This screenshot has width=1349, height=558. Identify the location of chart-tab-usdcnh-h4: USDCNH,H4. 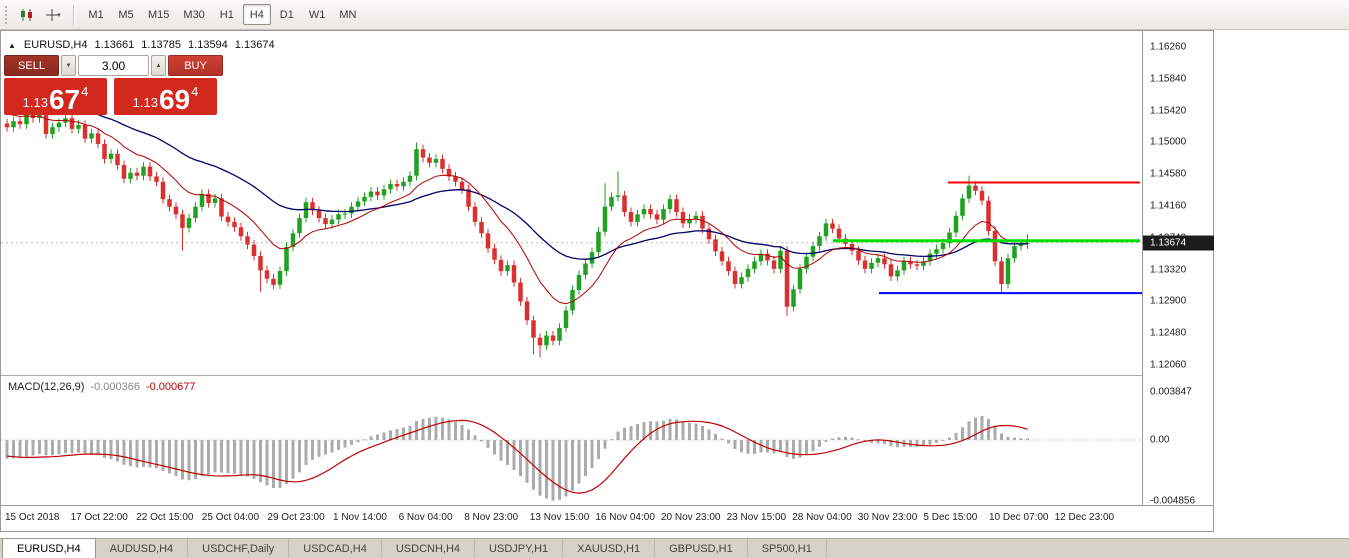
(429, 548).